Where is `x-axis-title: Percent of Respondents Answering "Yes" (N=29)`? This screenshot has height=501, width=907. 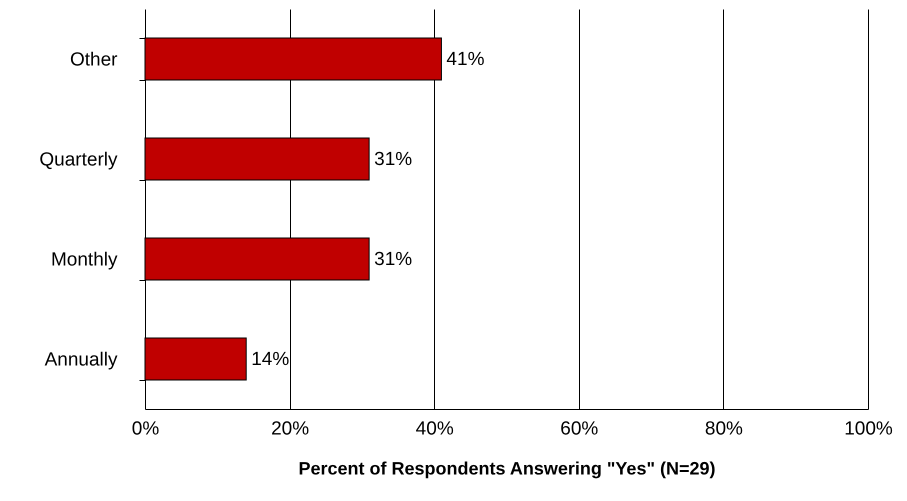 x-axis-title: Percent of Respondents Answering "Yes" (N=29) is located at coordinates (507, 468).